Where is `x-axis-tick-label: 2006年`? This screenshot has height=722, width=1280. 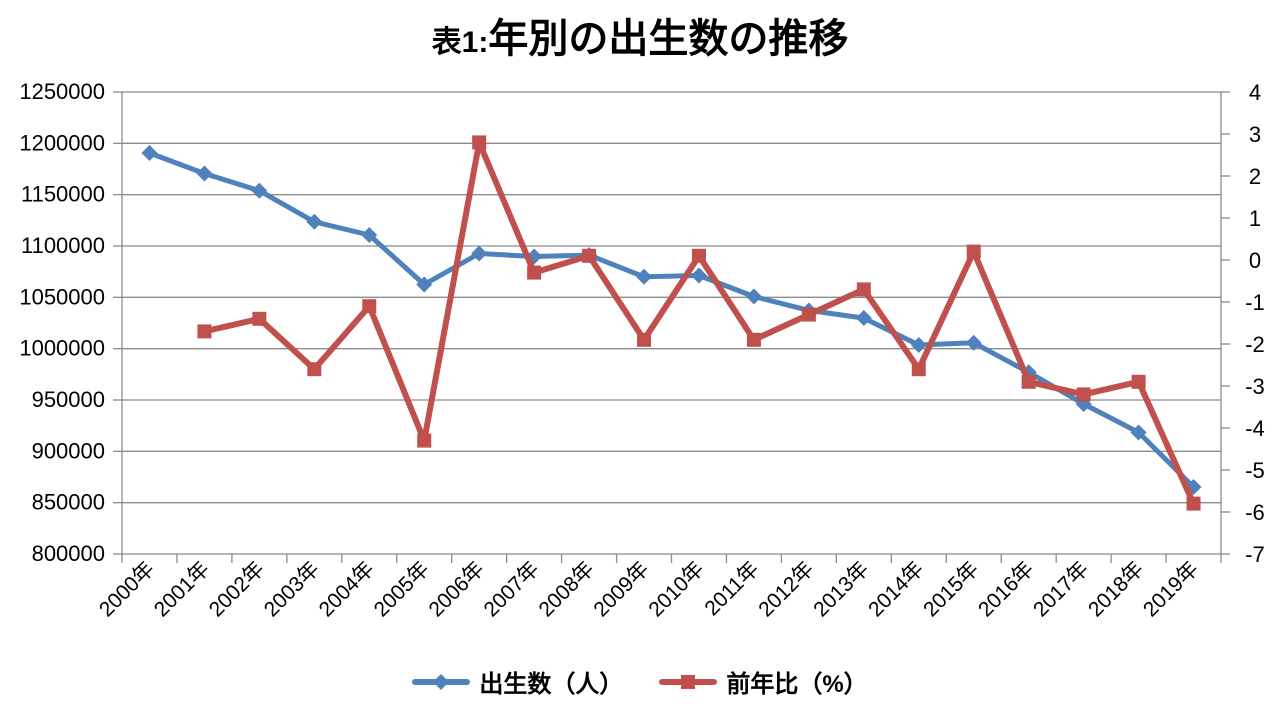 x-axis-tick-label: 2006年 is located at coordinates (457, 589).